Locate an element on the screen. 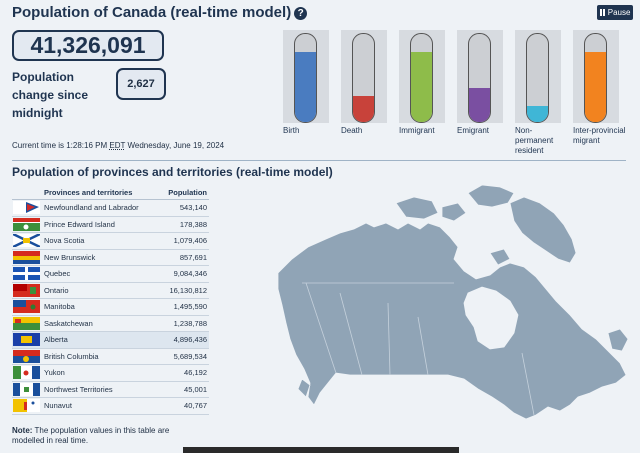 Image resolution: width=640 pixels, height=453 pixels. gauge-label: Death is located at coordinates (352, 130).